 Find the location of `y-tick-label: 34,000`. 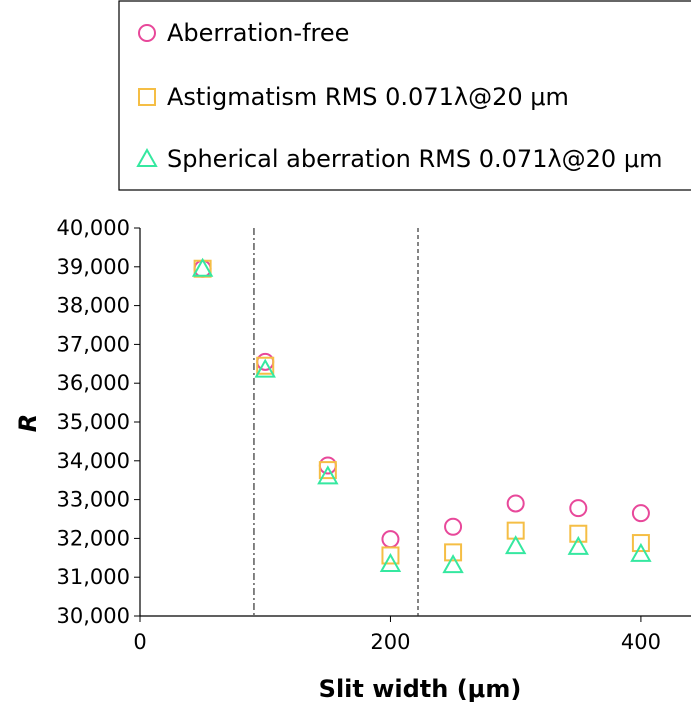

y-tick-label: 34,000 is located at coordinates (93, 461).